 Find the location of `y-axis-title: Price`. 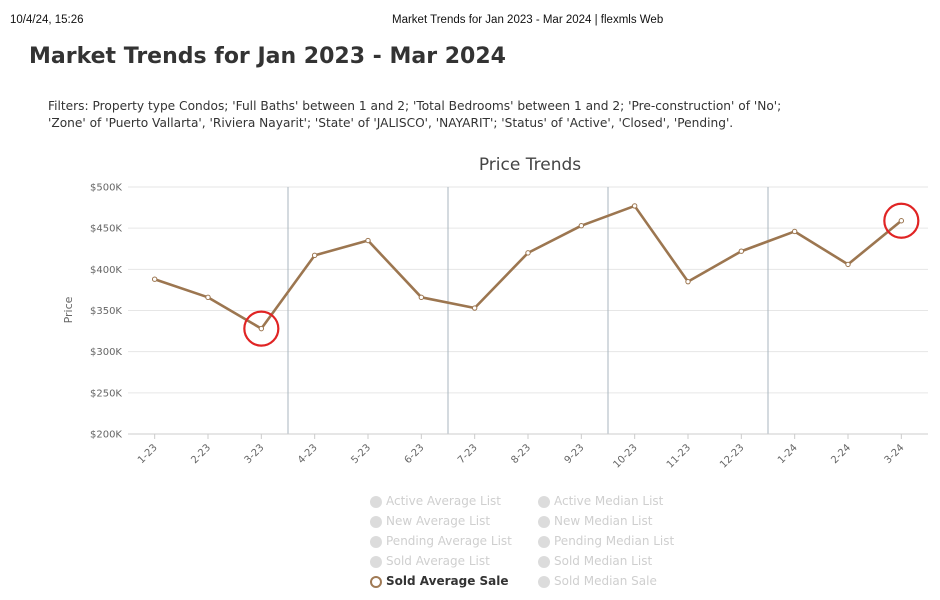

y-axis-title: Price is located at coordinates (68, 309).